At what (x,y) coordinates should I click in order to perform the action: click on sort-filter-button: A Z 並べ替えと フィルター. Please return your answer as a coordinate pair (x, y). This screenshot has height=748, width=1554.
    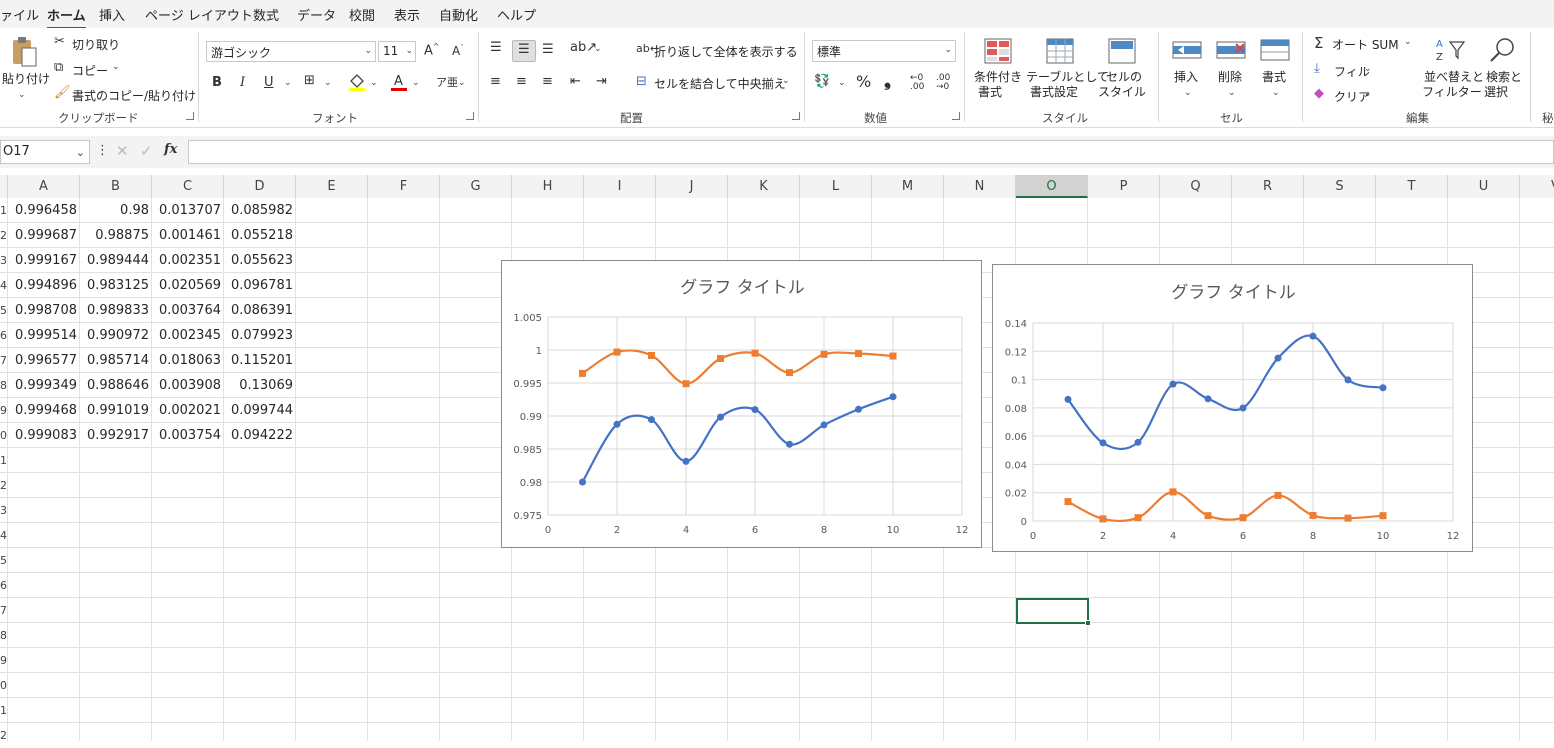
    Looking at the image, I should click on (1452, 70).